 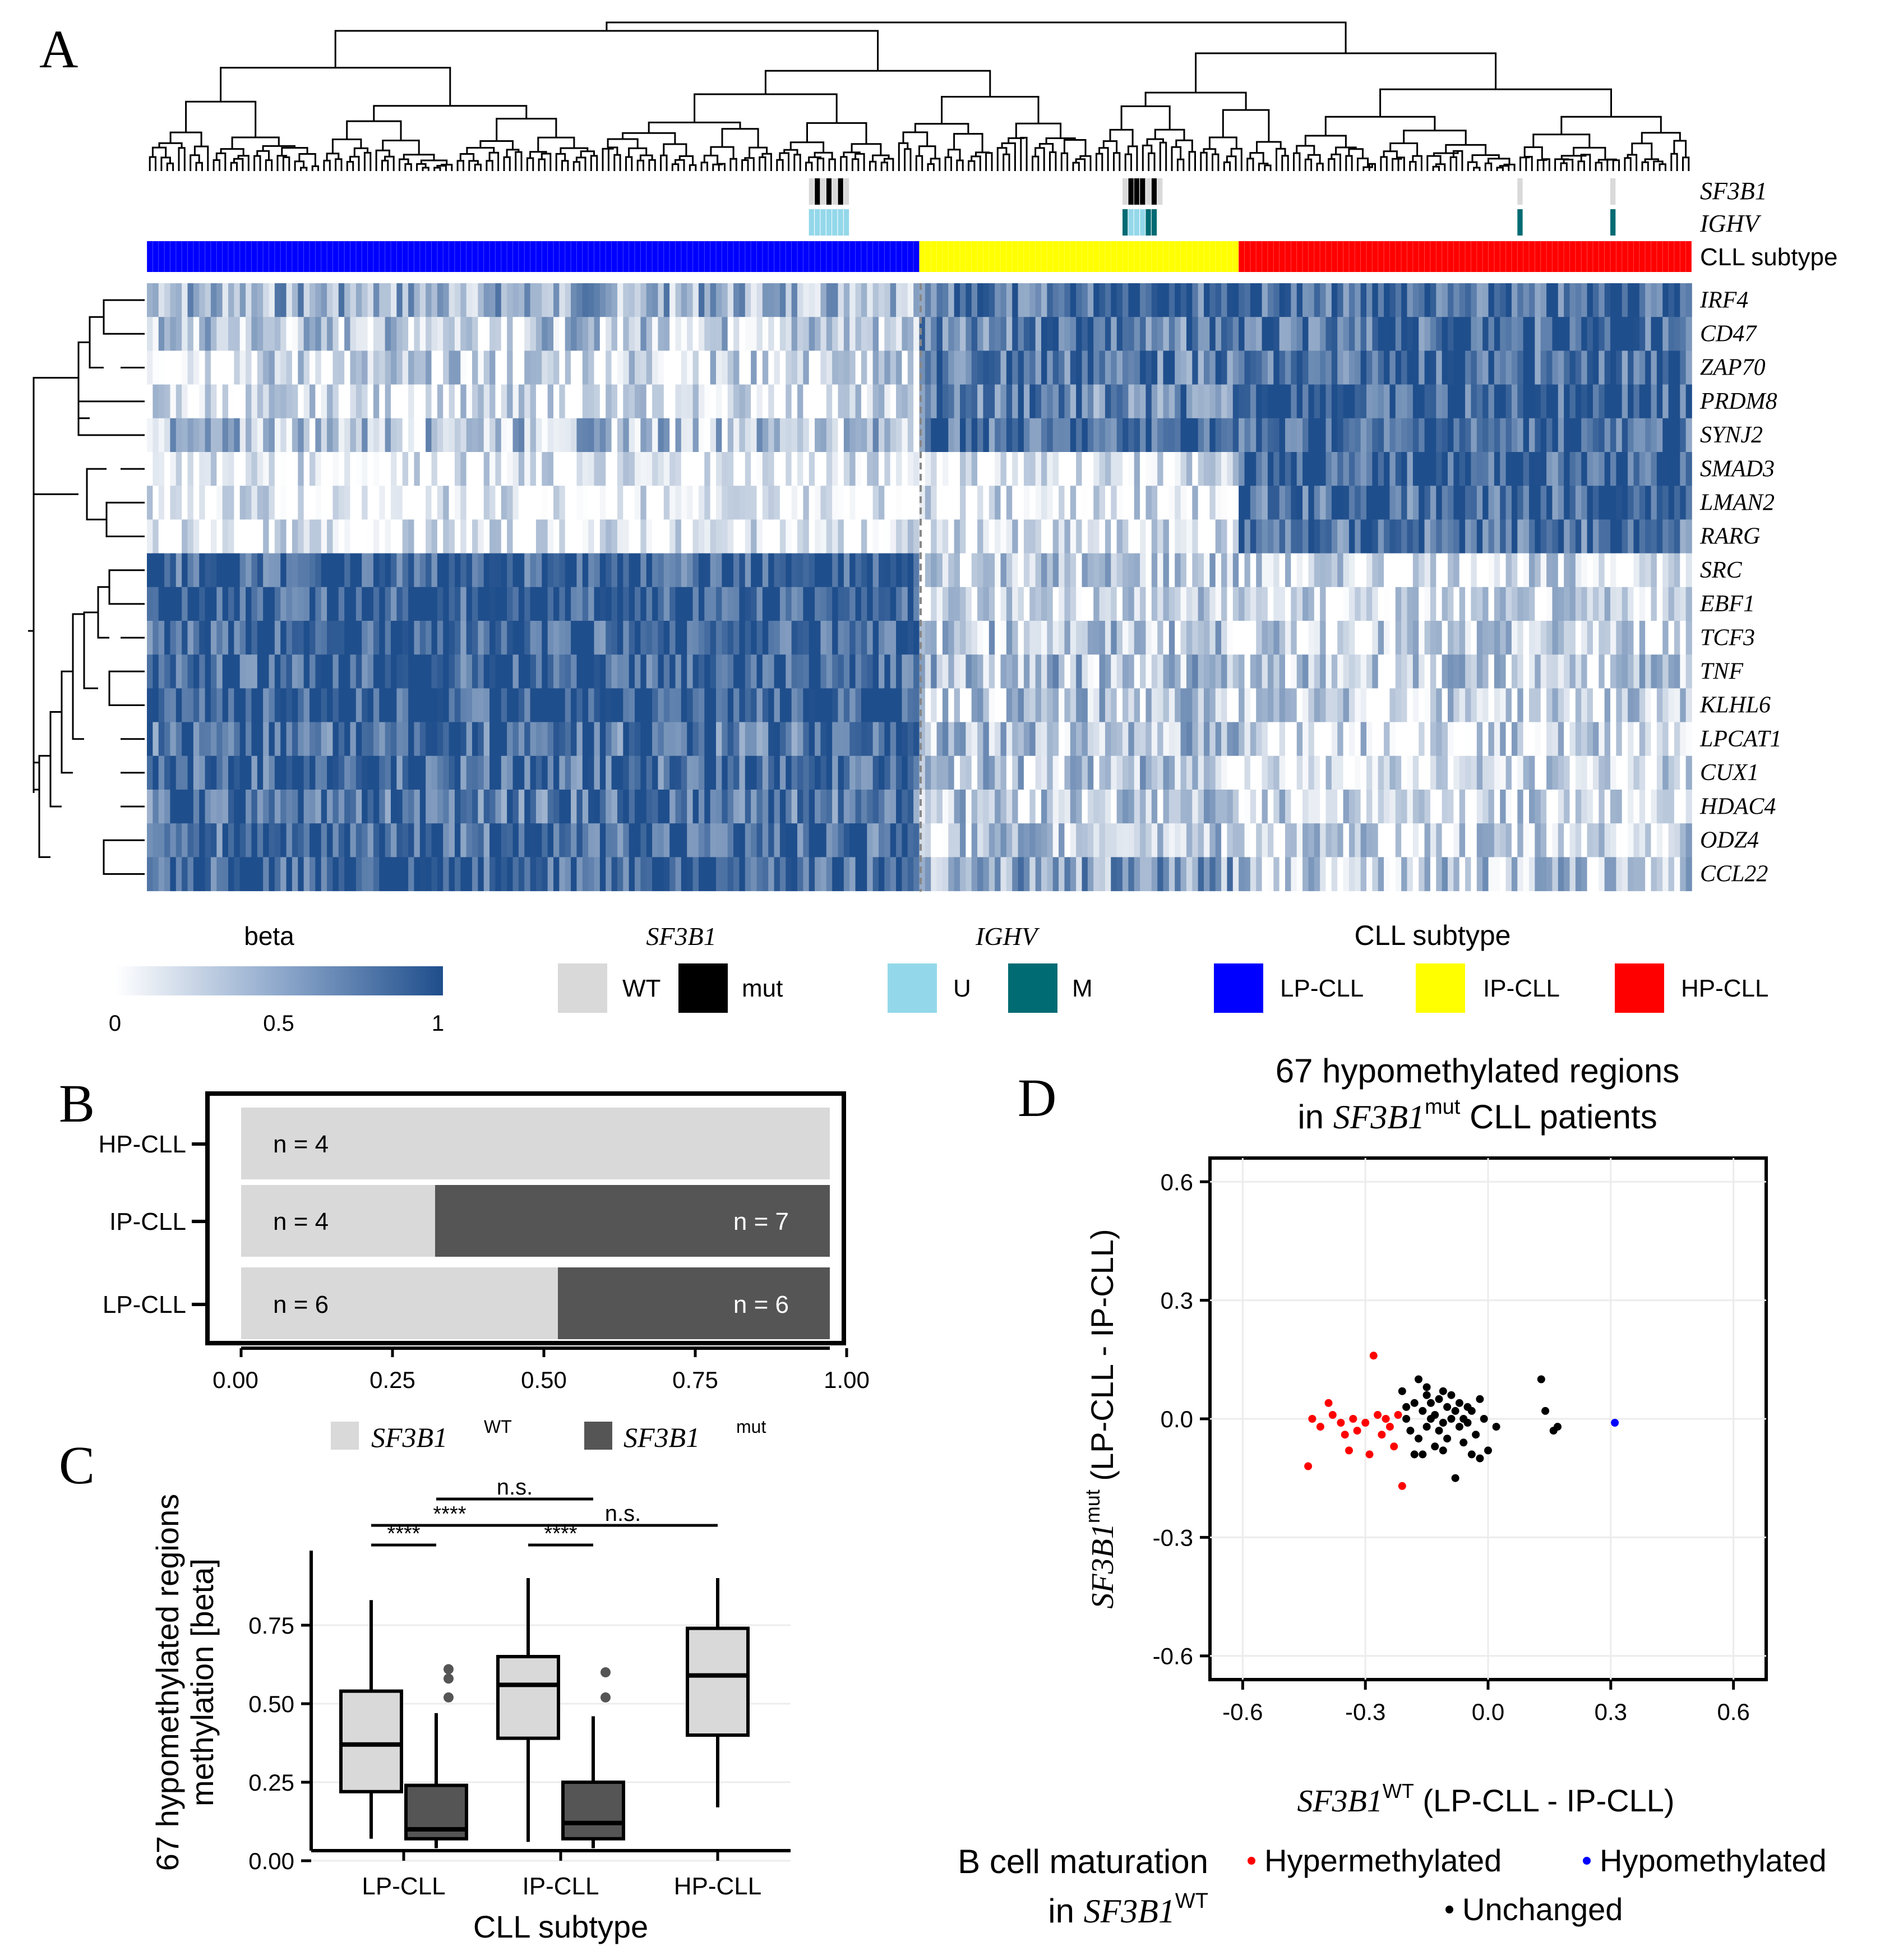 I want to click on dendrogram-root, so click(x=976, y=37).